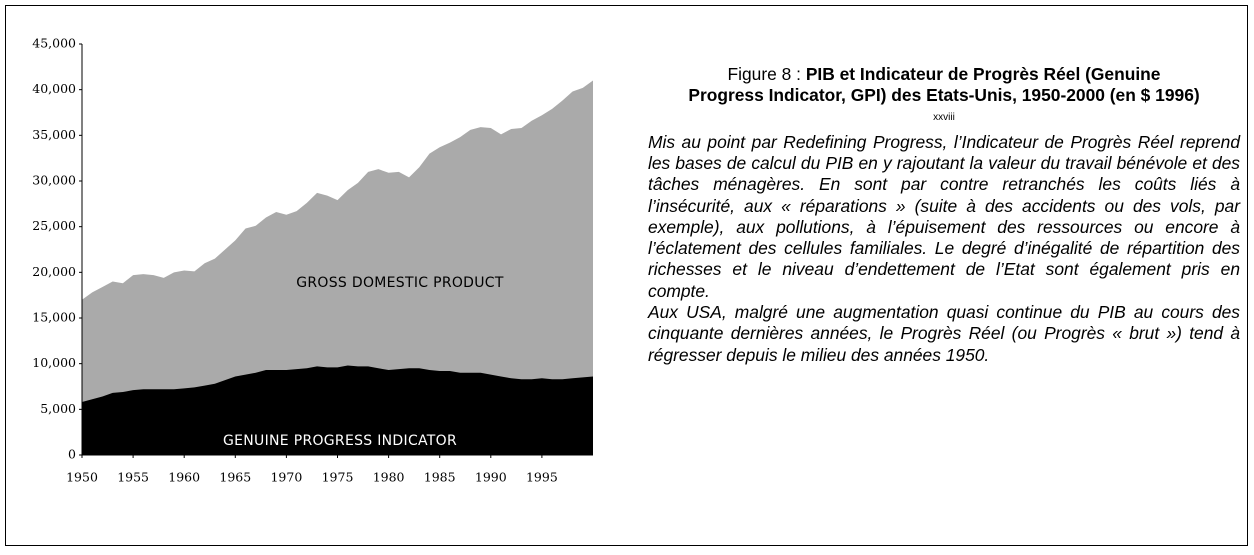 Image resolution: width=1254 pixels, height=555 pixels. What do you see at coordinates (491, 477) in the screenshot?
I see `x-tick-label: 1990` at bounding box center [491, 477].